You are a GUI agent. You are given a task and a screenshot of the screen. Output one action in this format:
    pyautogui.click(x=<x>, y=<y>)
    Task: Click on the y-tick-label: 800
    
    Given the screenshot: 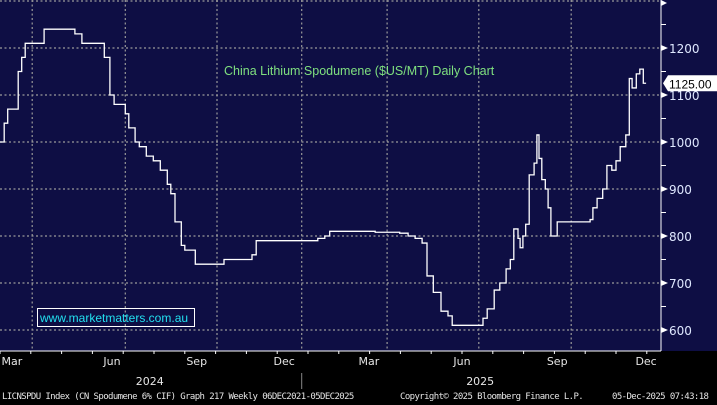 What is the action you would take?
    pyautogui.click(x=680, y=237)
    